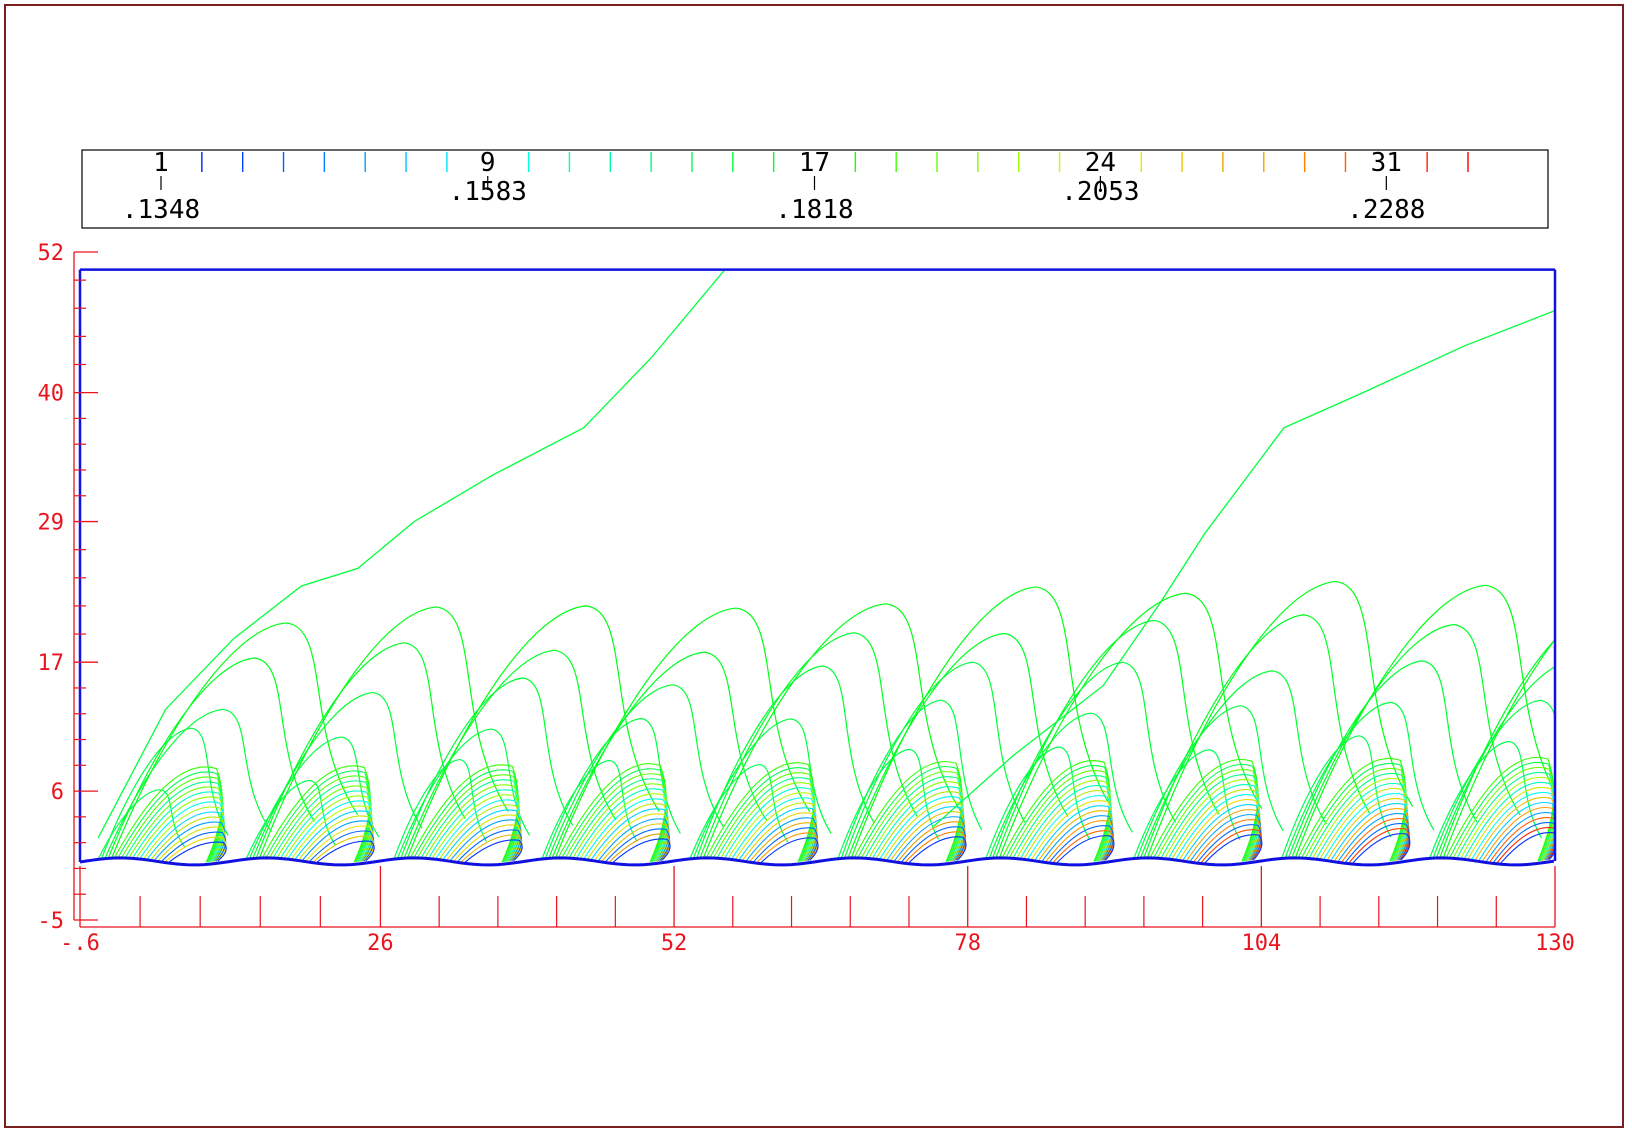 This screenshot has width=1632, height=1134. Describe the element at coordinates (51, 523) in the screenshot. I see `y-tick-label: 29` at that location.